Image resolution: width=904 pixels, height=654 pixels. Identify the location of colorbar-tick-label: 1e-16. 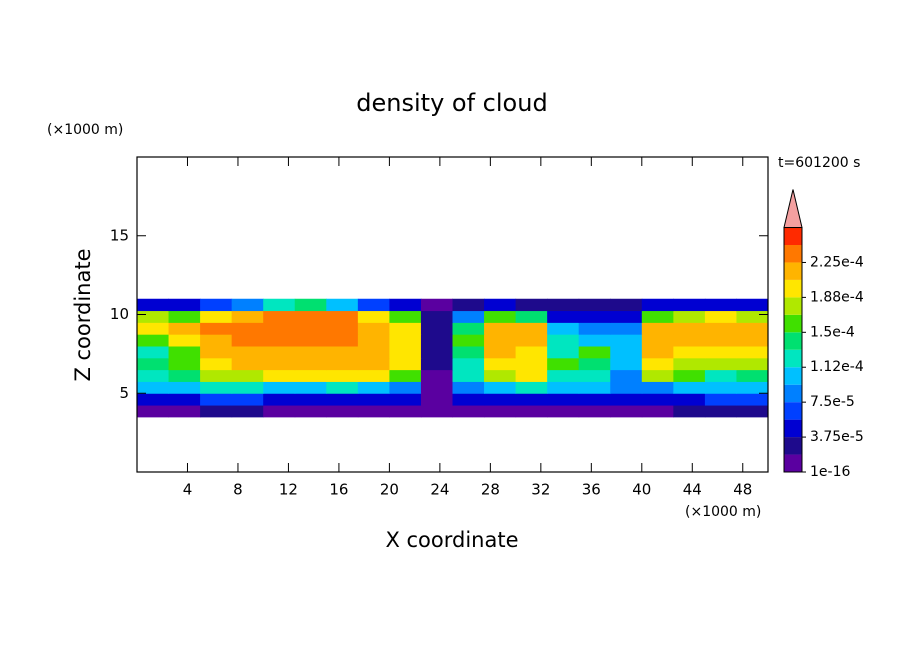
(830, 472).